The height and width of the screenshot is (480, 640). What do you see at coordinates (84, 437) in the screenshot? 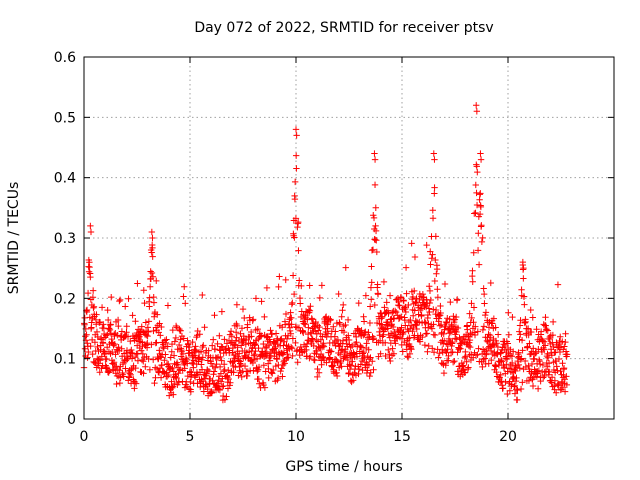
I see `x-tick-label: 0` at bounding box center [84, 437].